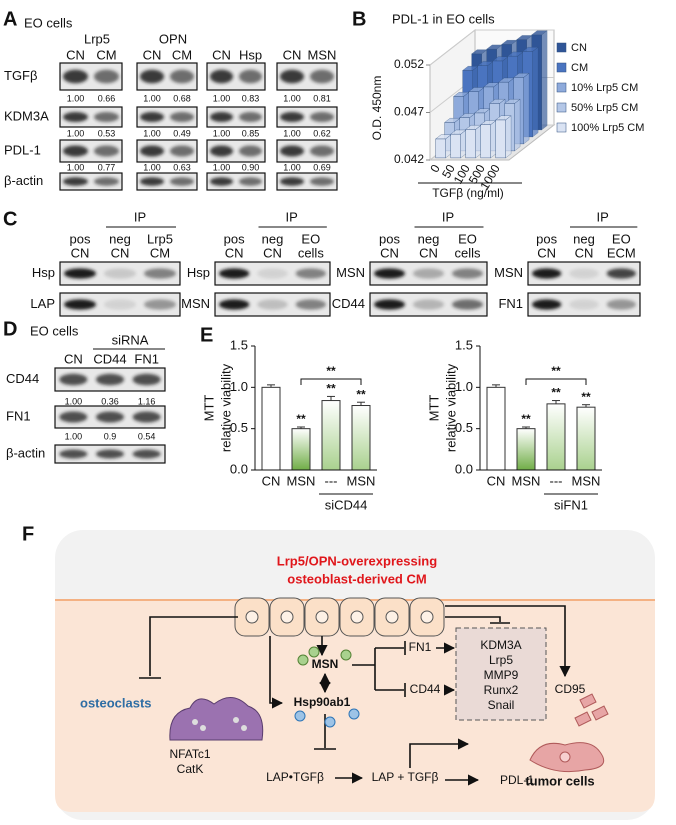 The width and height of the screenshot is (676, 825). What do you see at coordinates (110, 401) in the screenshot?
I see `quant-label: 0.36` at bounding box center [110, 401].